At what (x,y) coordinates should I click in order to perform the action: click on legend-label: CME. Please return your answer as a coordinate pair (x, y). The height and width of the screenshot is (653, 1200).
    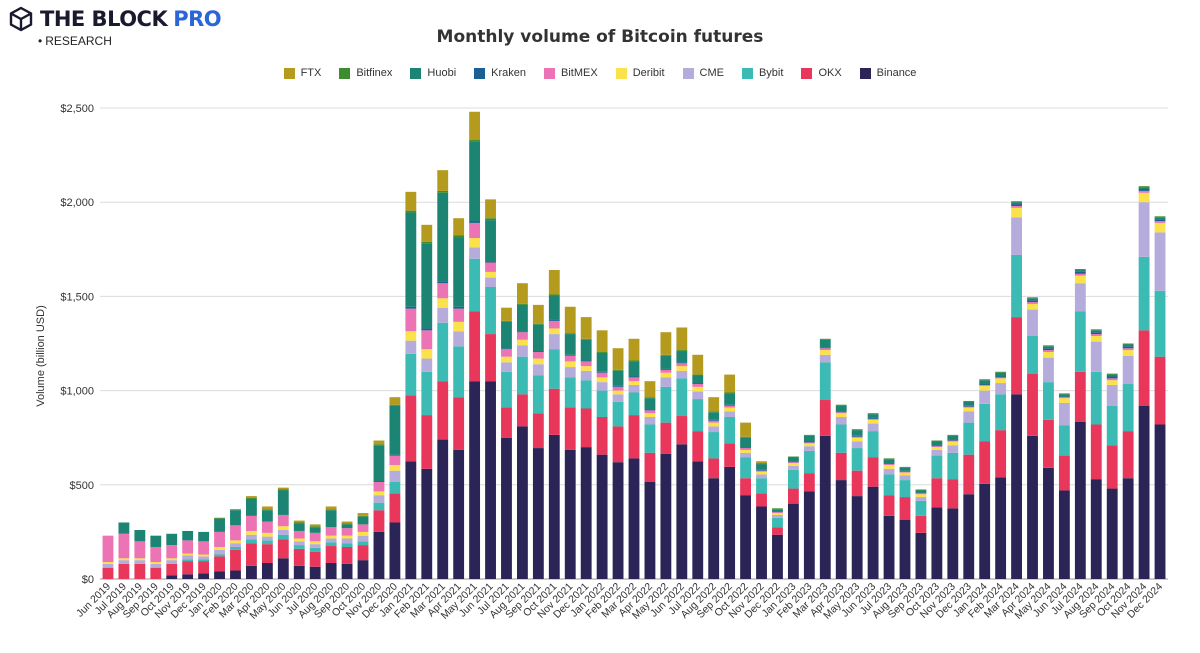
    Looking at the image, I should click on (711, 73).